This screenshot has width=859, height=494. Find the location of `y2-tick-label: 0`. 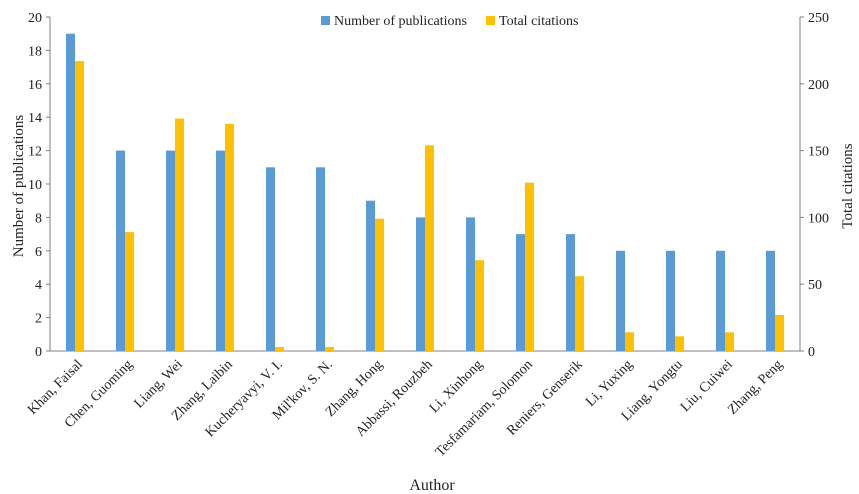

y2-tick-label: 0 is located at coordinates (811, 352).